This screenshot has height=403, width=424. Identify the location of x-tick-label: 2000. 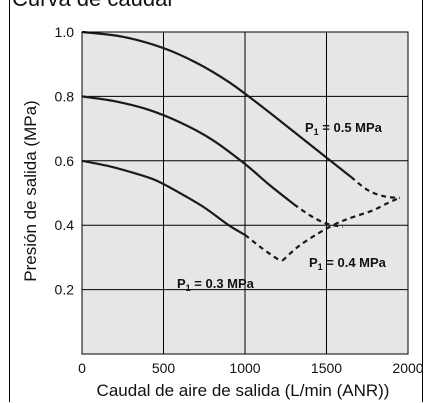
(407, 368).